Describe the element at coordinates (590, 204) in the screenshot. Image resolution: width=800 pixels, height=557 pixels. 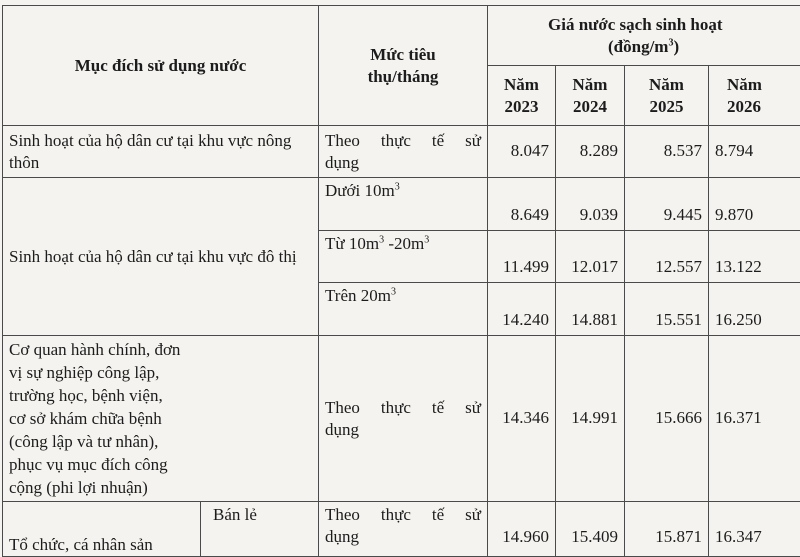
I see `price-cell: 9.039` at that location.